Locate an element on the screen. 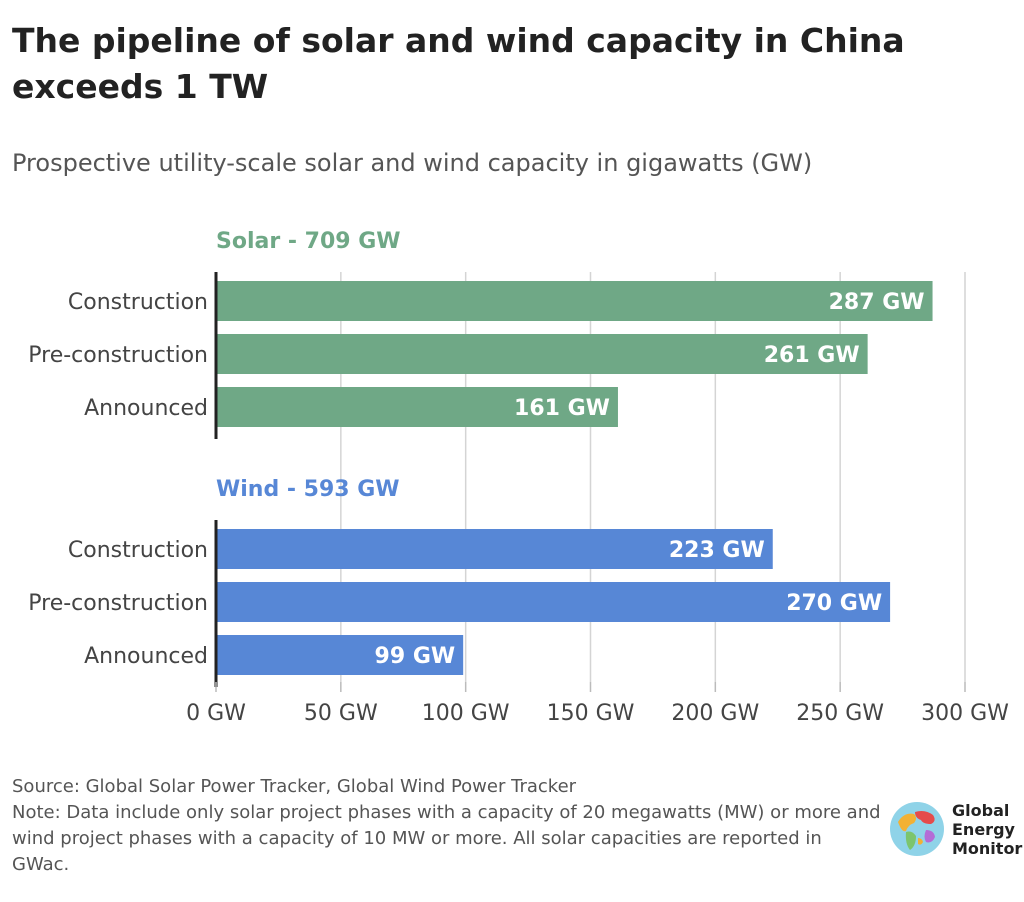 The width and height of the screenshot is (1024, 902). x-tick-label: 0 GW is located at coordinates (216, 713).